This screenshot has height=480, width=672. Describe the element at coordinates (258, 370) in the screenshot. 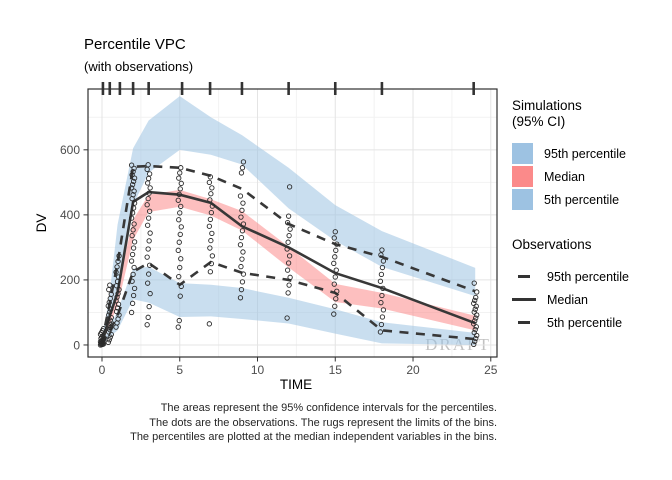

I see `svg-text: 10` at that location.